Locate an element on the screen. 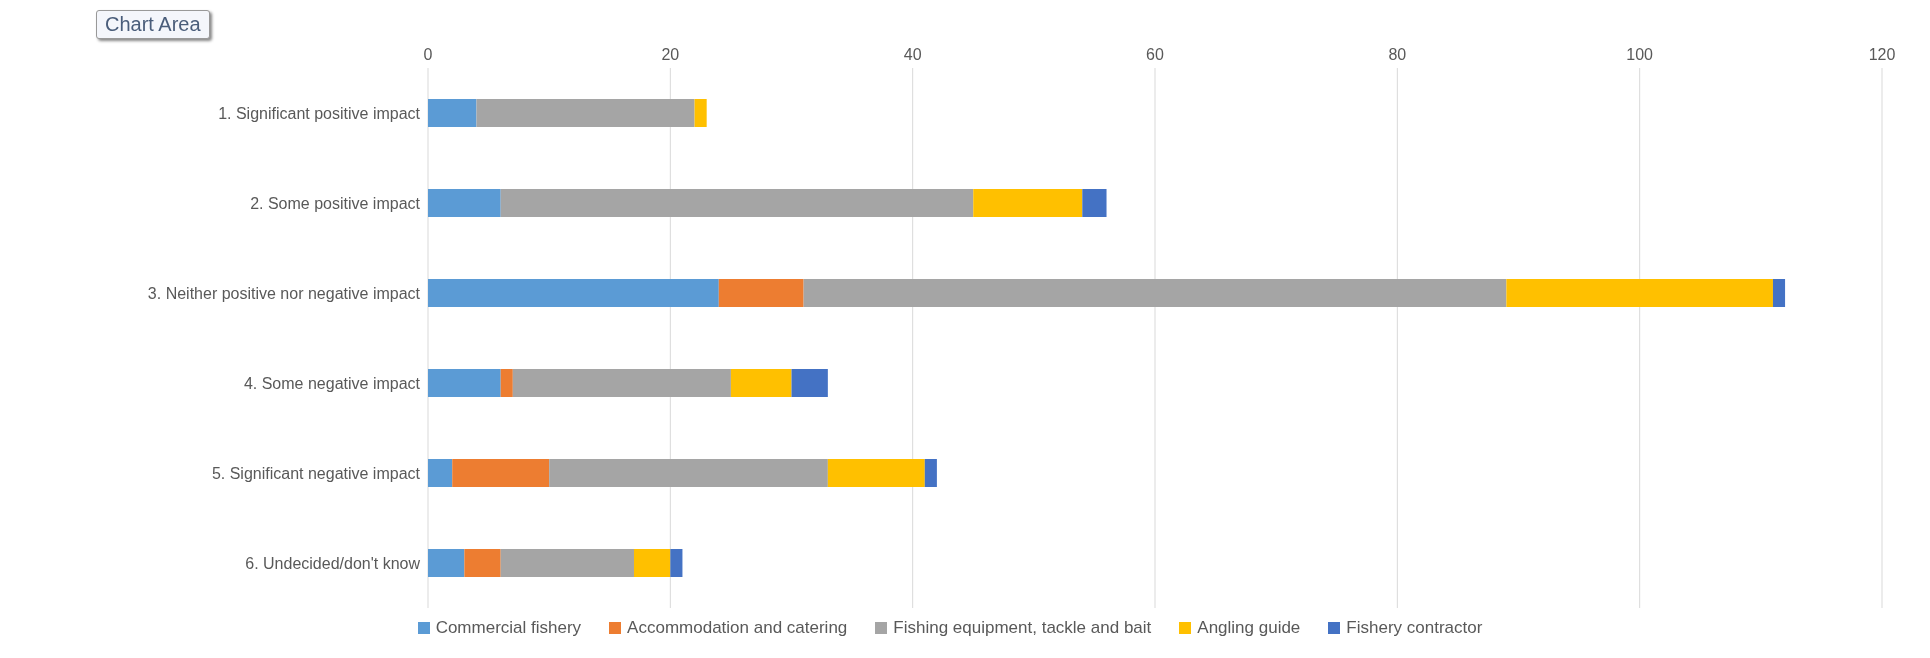  x-tick-label: 80 is located at coordinates (1397, 54).